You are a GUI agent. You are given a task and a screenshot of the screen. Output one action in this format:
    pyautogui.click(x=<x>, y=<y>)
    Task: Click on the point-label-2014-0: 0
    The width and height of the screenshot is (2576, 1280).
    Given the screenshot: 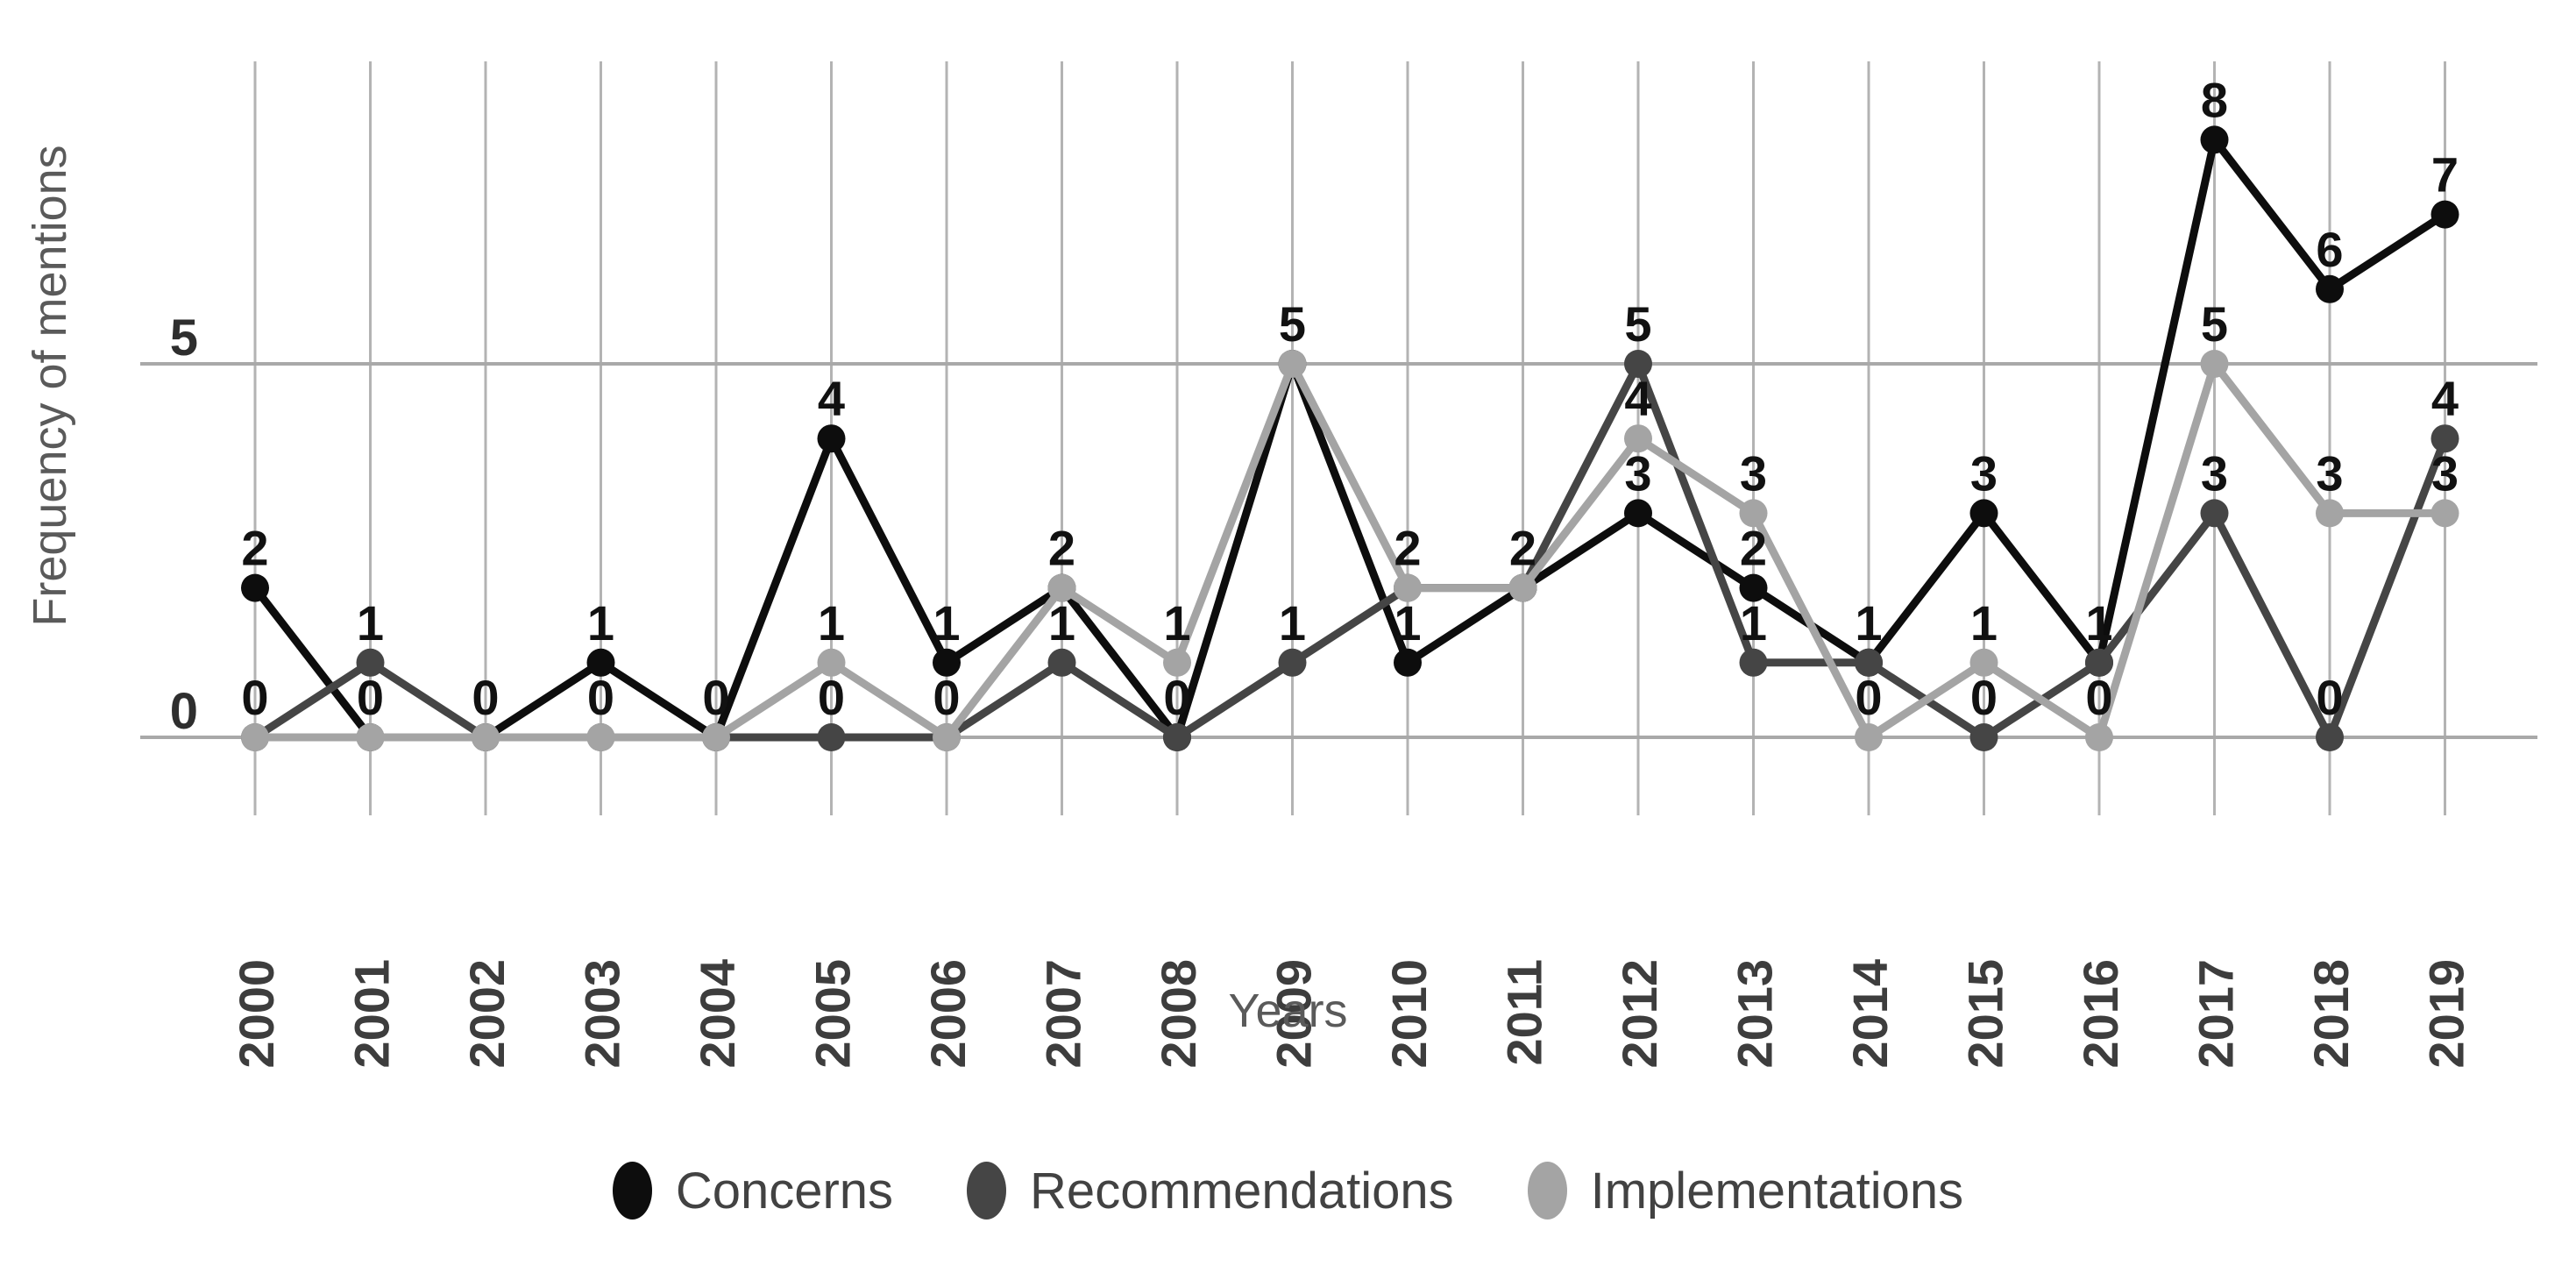 What is the action you would take?
    pyautogui.click(x=1869, y=697)
    